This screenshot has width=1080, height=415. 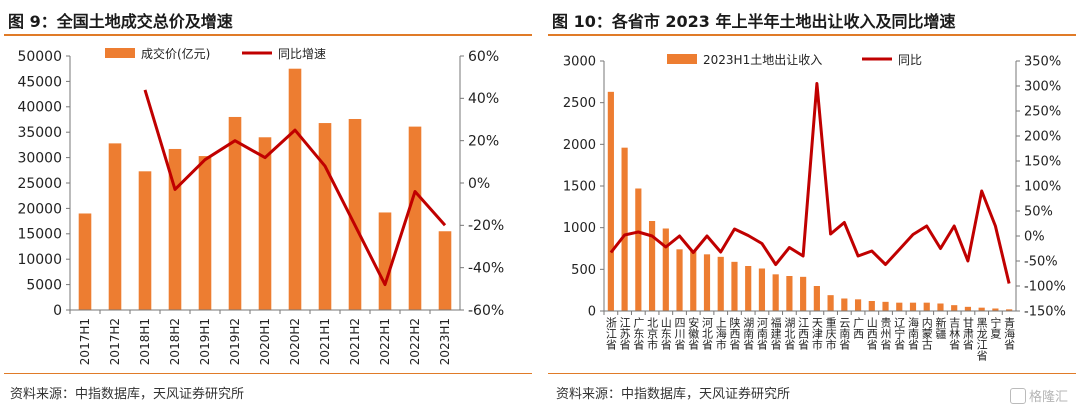 What do you see at coordinates (325, 341) in the screenshot?
I see `chart1-x-tick-label: 2021H1` at bounding box center [325, 341].